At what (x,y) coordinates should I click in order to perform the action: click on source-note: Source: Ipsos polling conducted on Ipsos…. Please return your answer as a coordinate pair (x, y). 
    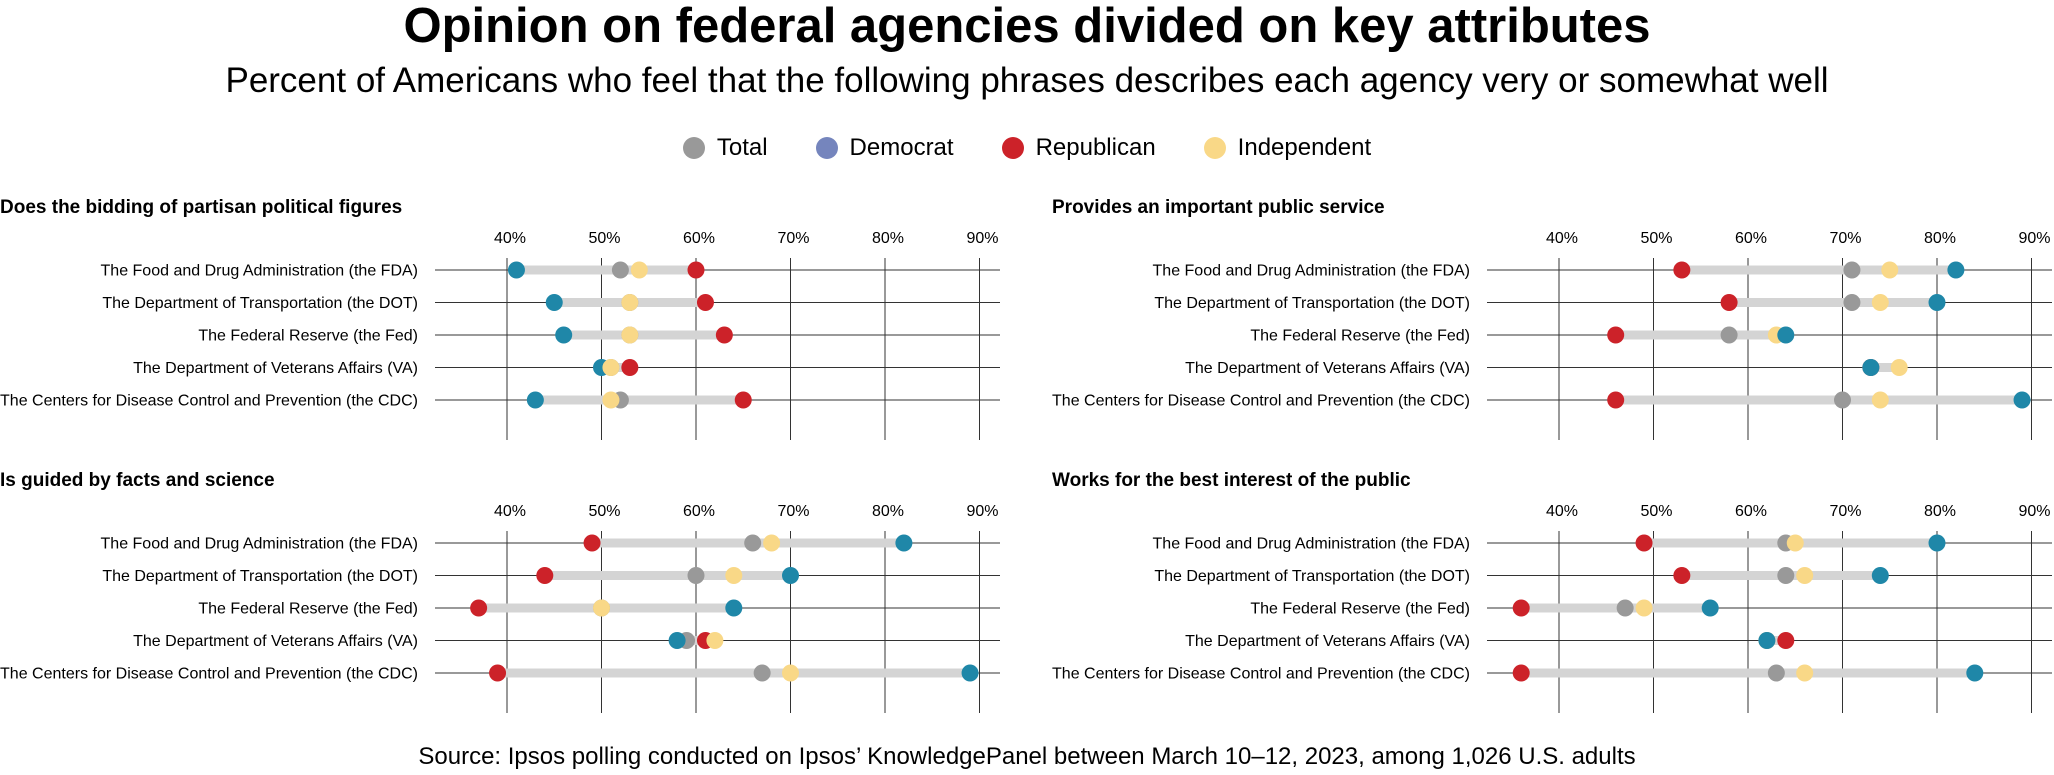
    Looking at the image, I should click on (1027, 756).